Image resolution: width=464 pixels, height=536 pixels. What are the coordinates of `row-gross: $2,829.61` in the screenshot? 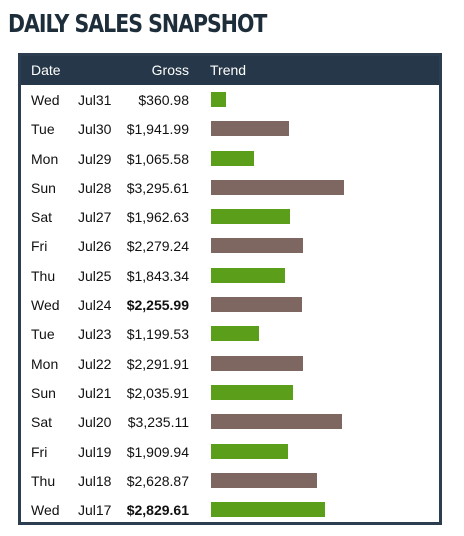 It's located at (157, 510).